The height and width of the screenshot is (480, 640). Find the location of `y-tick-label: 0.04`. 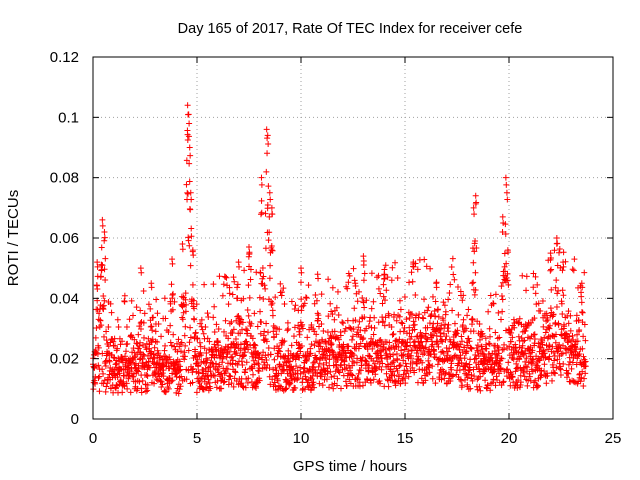

y-tick-label: 0.04 is located at coordinates (64, 298).